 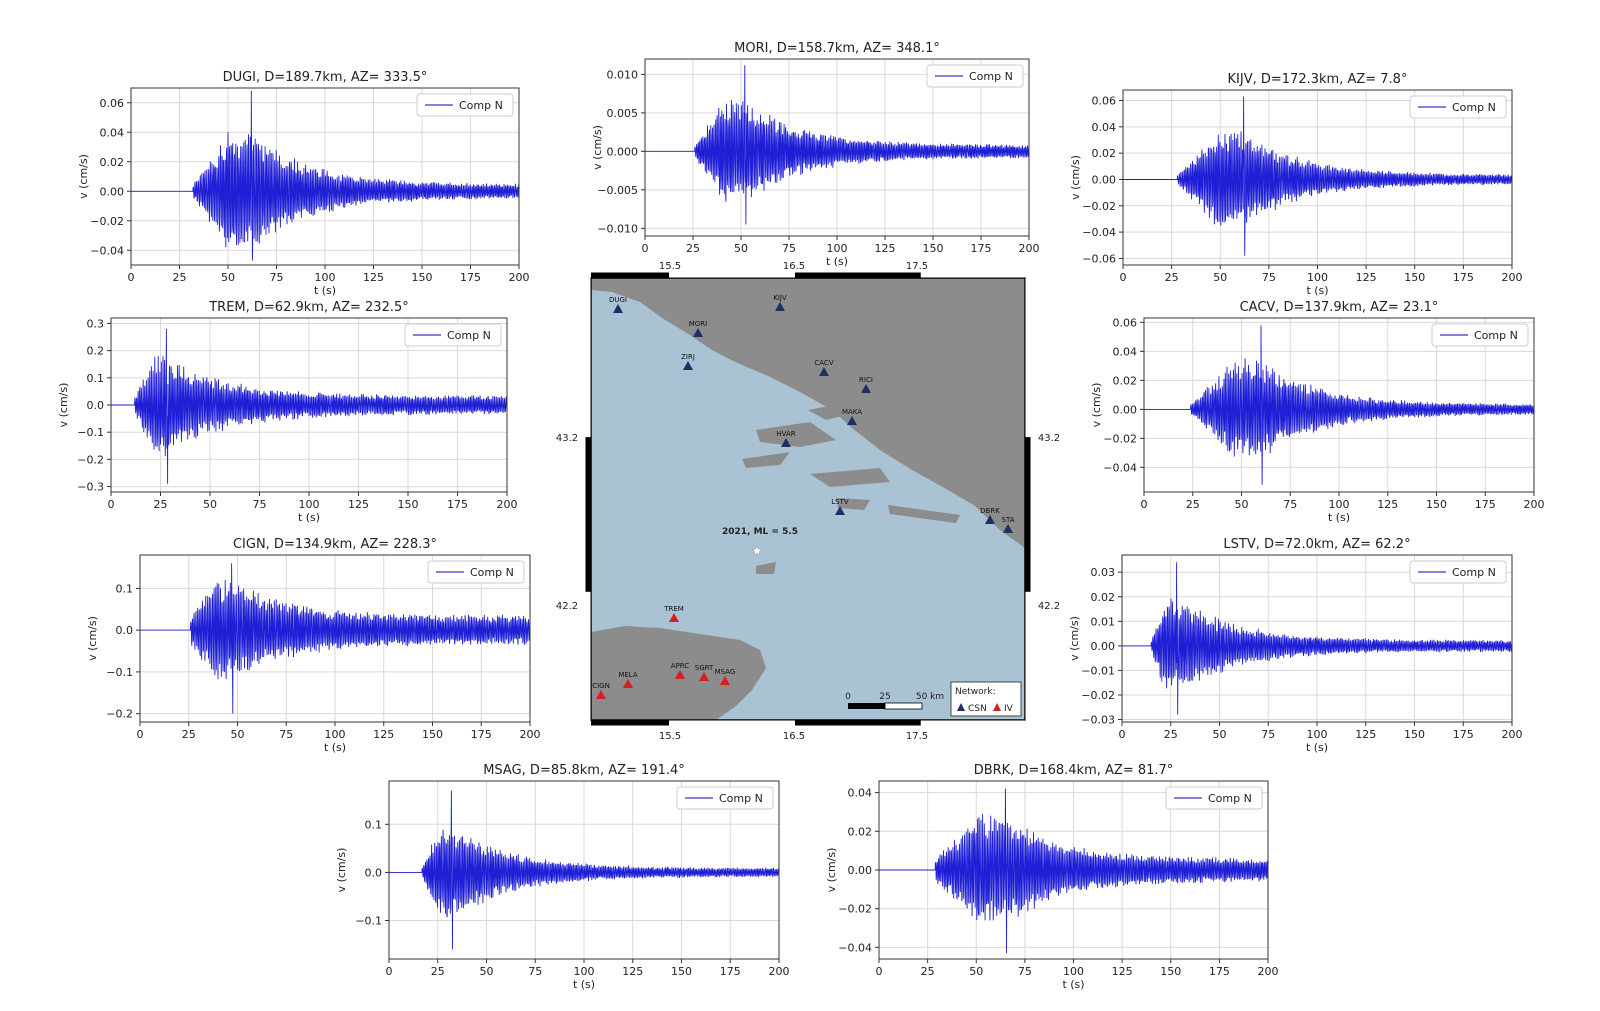 I want to click on station-kijv: KIJV, so click(x=780, y=302).